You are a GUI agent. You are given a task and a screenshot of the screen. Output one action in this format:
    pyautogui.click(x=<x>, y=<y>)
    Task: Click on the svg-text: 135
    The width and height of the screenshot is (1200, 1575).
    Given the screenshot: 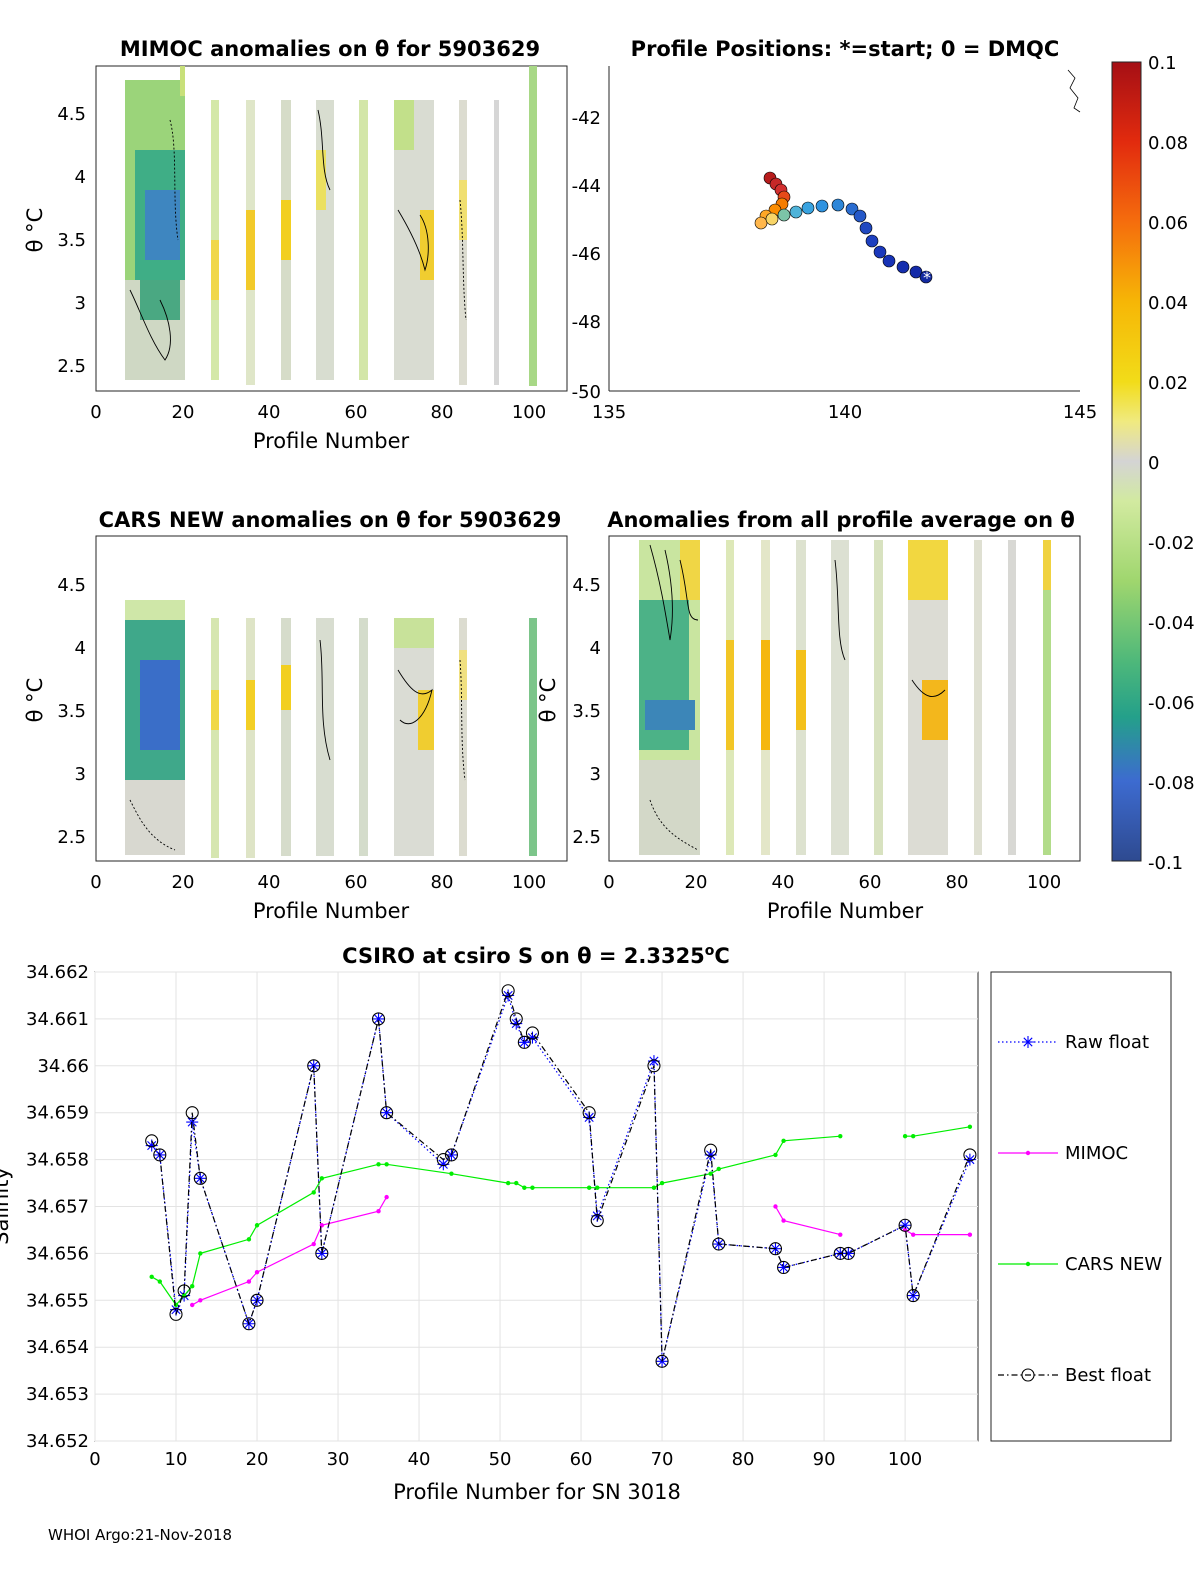 What is the action you would take?
    pyautogui.click(x=609, y=412)
    